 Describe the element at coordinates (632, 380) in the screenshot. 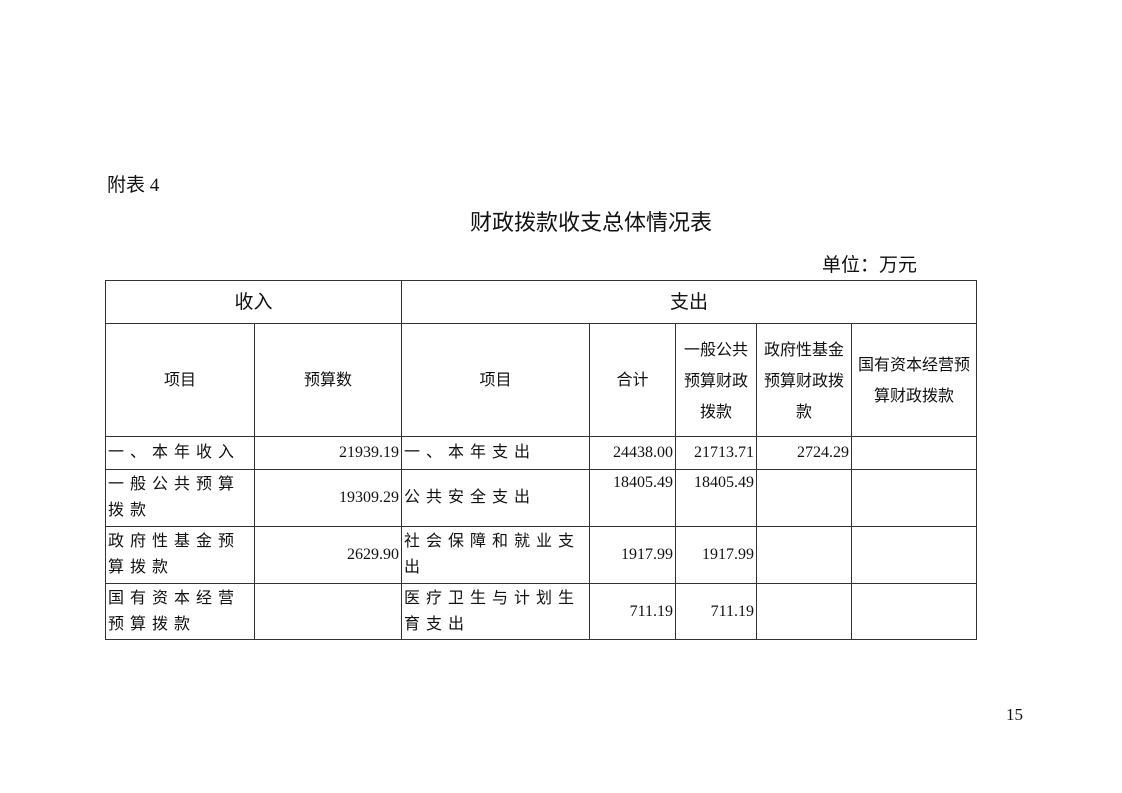

I see `column-header: 合计` at that location.